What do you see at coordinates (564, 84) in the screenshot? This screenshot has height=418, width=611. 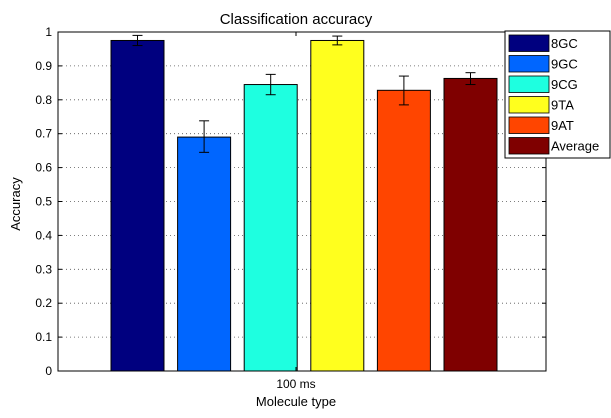 I see `legend-label-9cg: 9CG` at bounding box center [564, 84].